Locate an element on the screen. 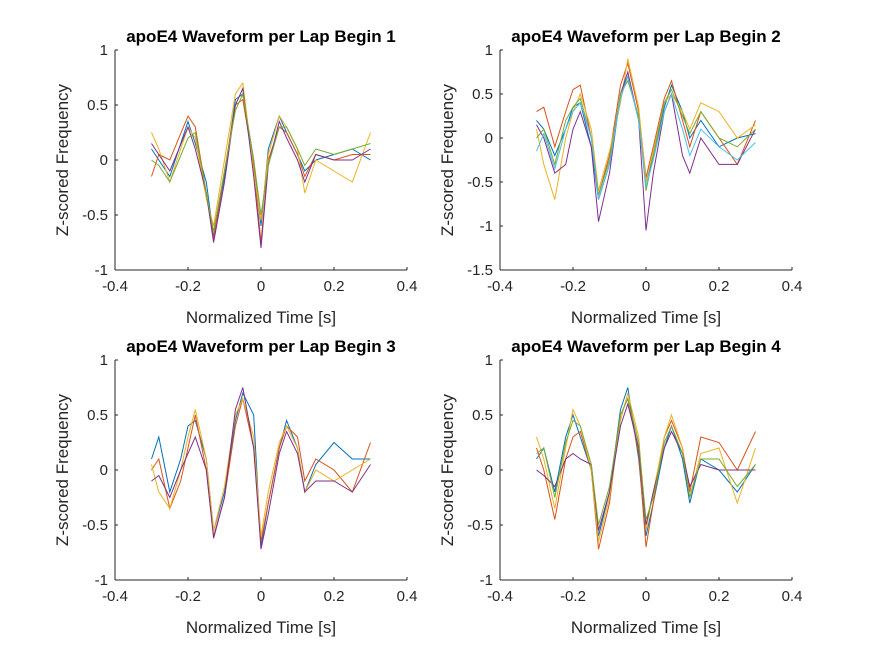 The width and height of the screenshot is (875, 656). chart-title: apoE4 Waveform per Lap Begin 1 is located at coordinates (261, 36).